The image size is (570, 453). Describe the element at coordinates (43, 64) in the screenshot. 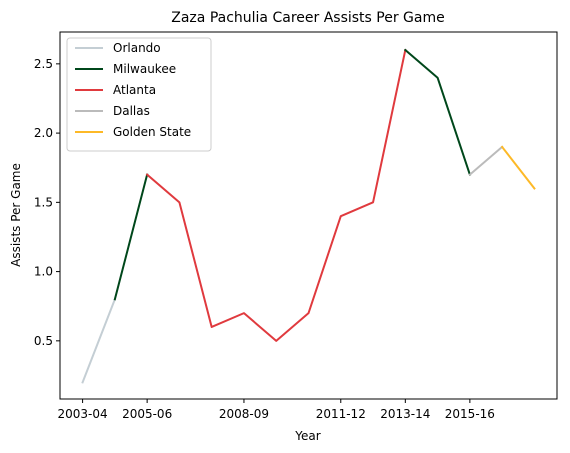

I see `y-tick-label: 2.5` at that location.